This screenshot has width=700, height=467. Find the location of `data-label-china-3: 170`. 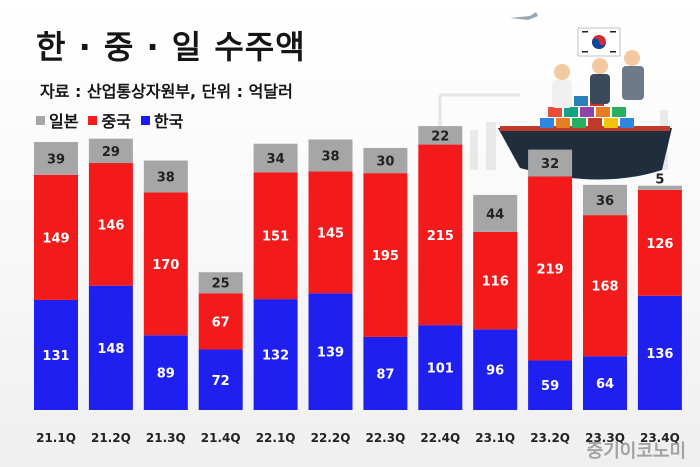

data-label-china-3: 170 is located at coordinates (165, 265).